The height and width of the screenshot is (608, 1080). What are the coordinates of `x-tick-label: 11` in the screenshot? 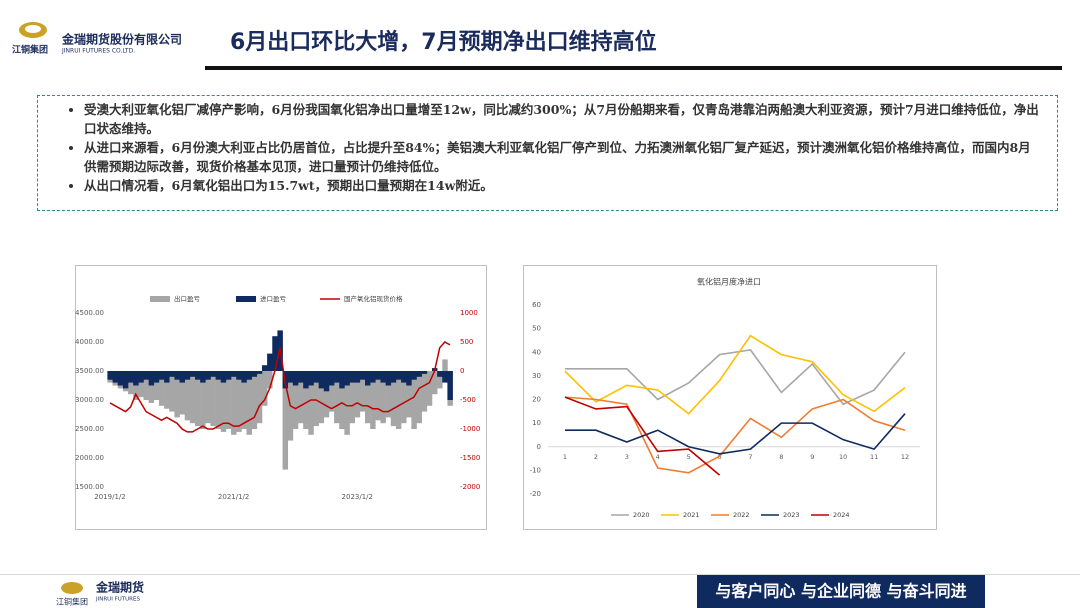 It's located at (874, 457).